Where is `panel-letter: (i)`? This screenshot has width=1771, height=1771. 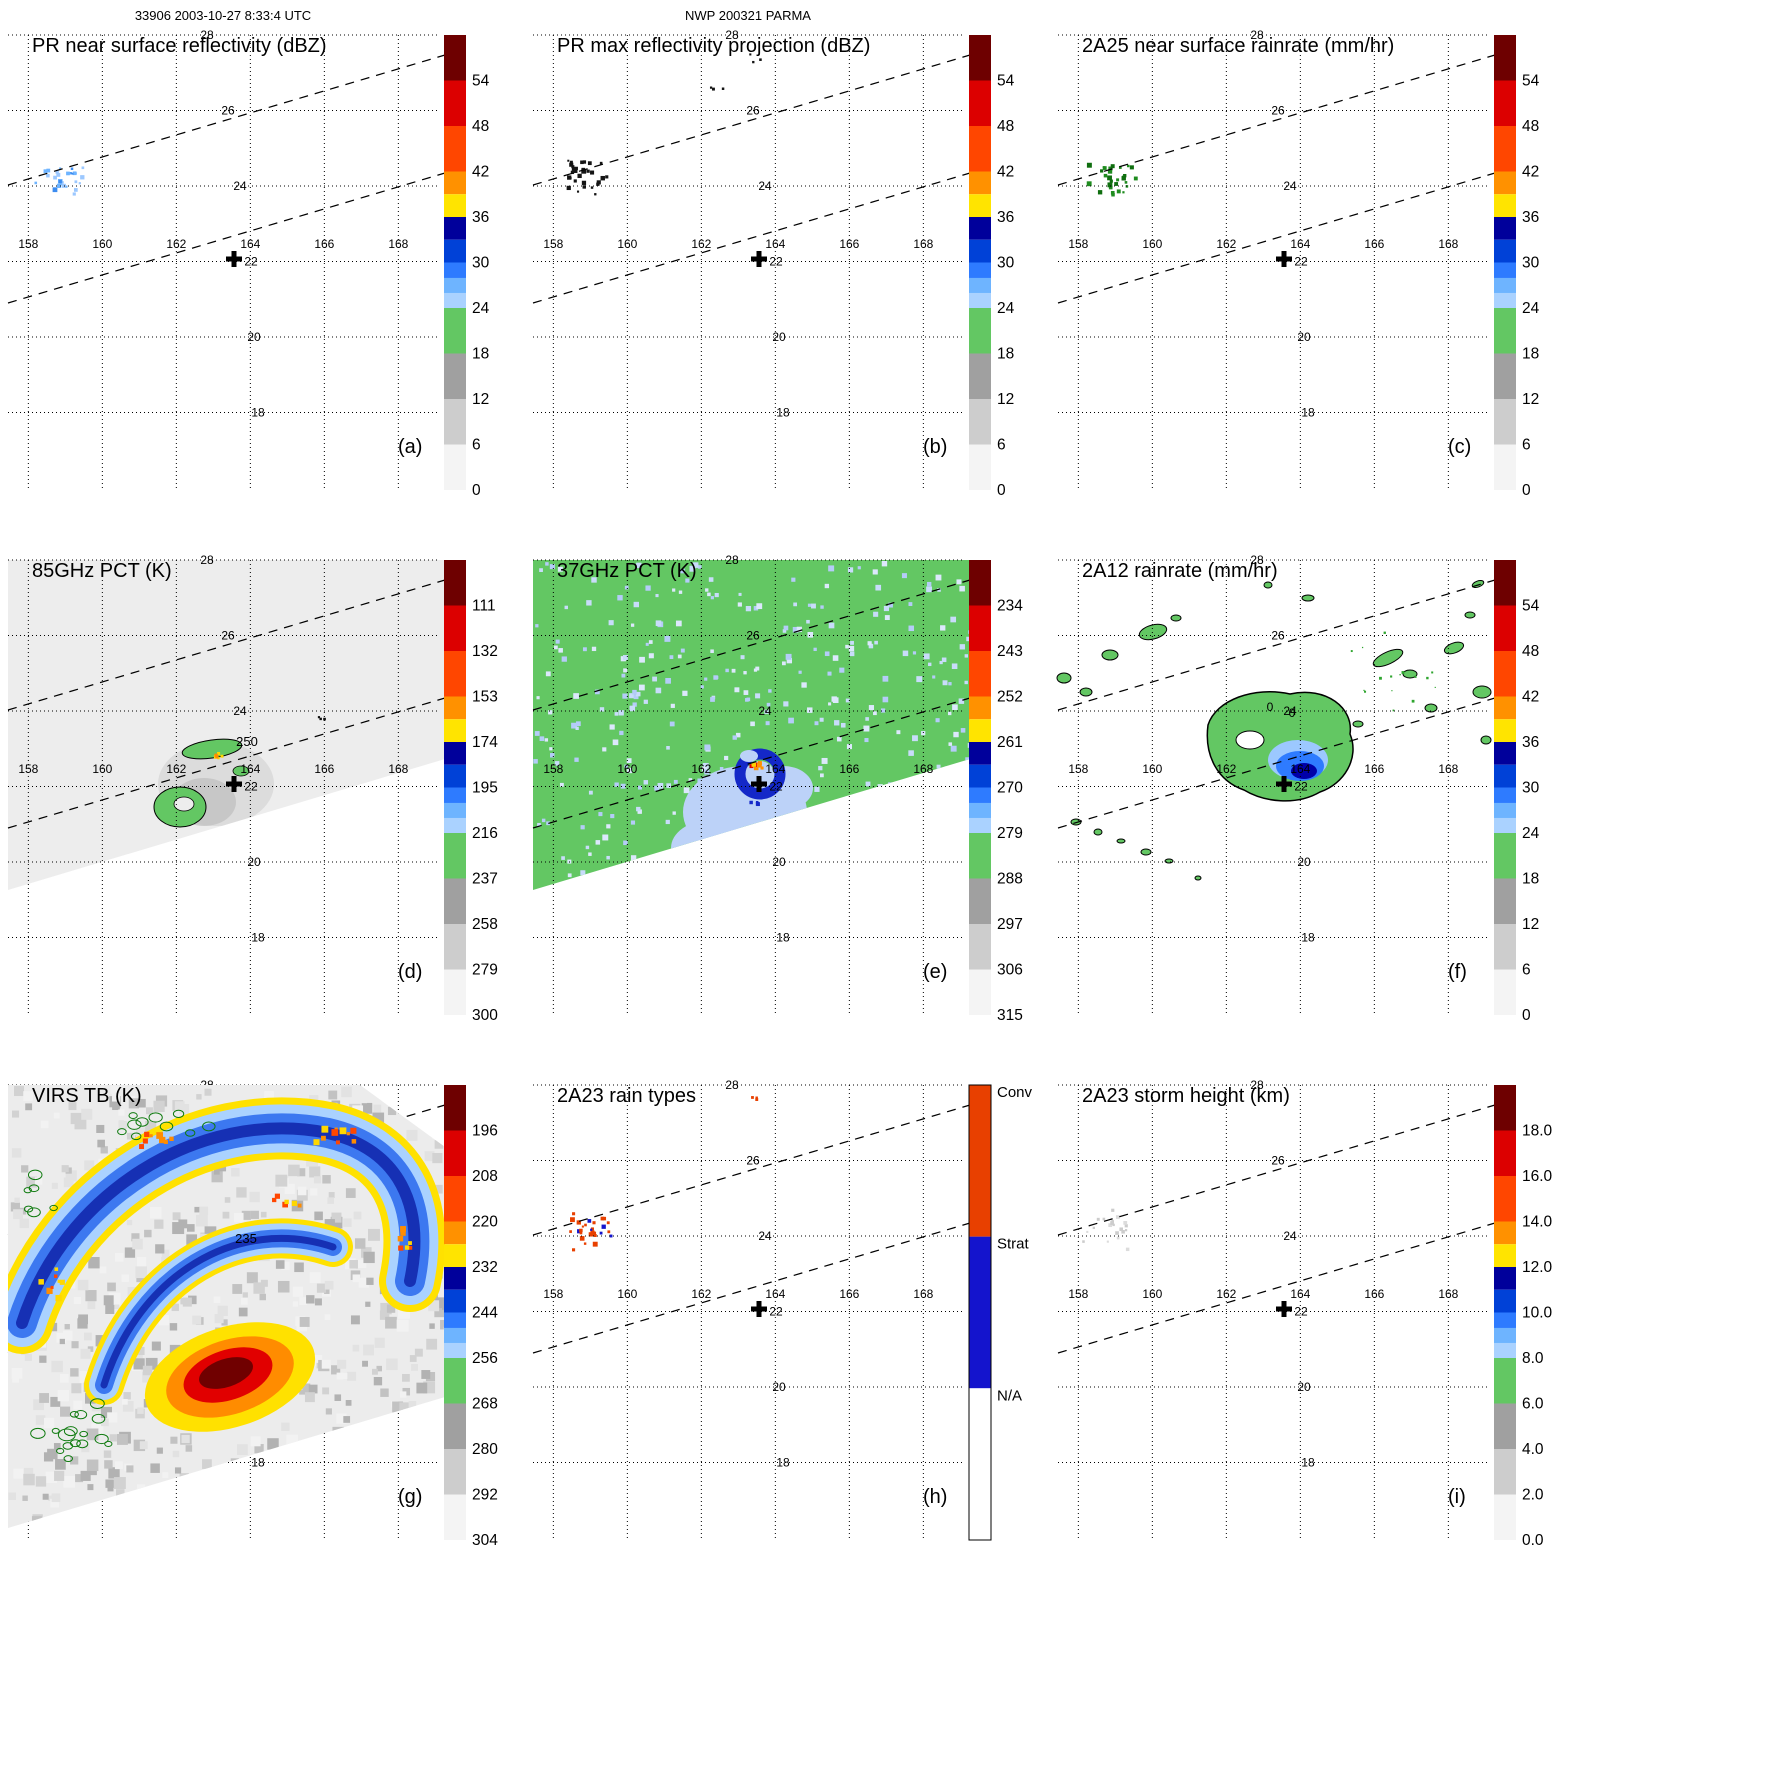 panel-letter: (i) is located at coordinates (1457, 1497).